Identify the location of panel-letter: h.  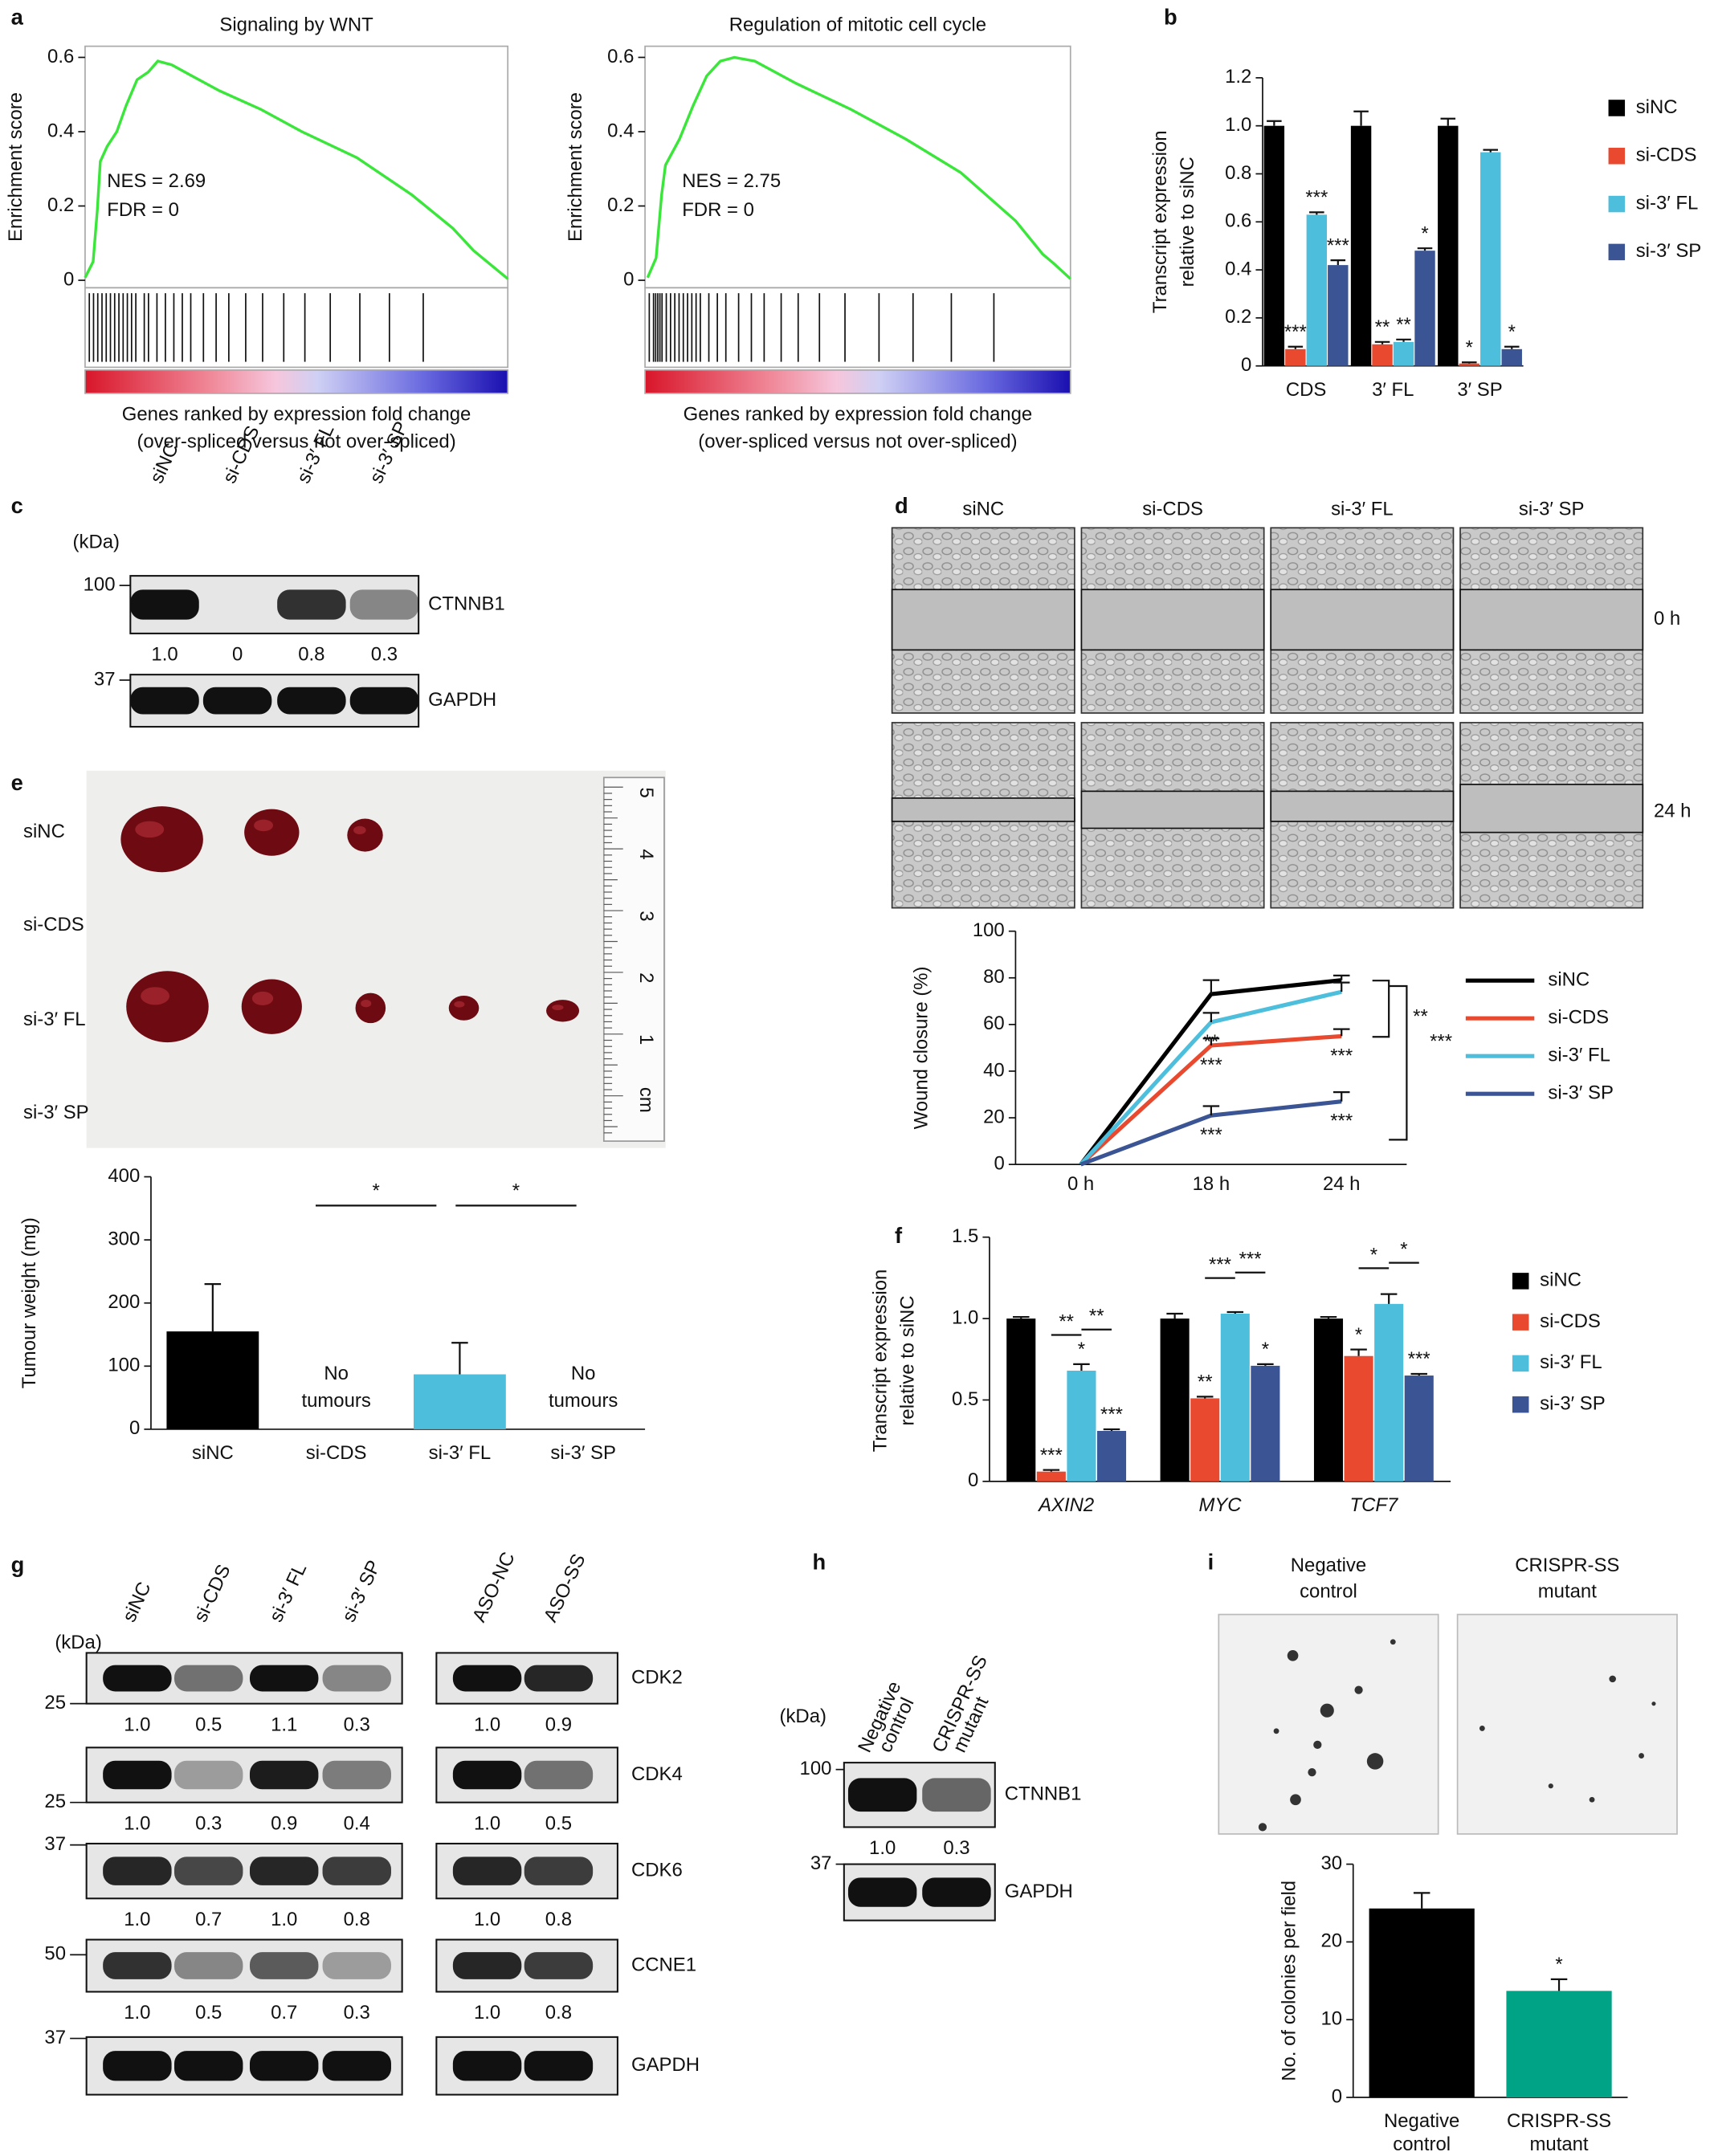
(819, 1563).